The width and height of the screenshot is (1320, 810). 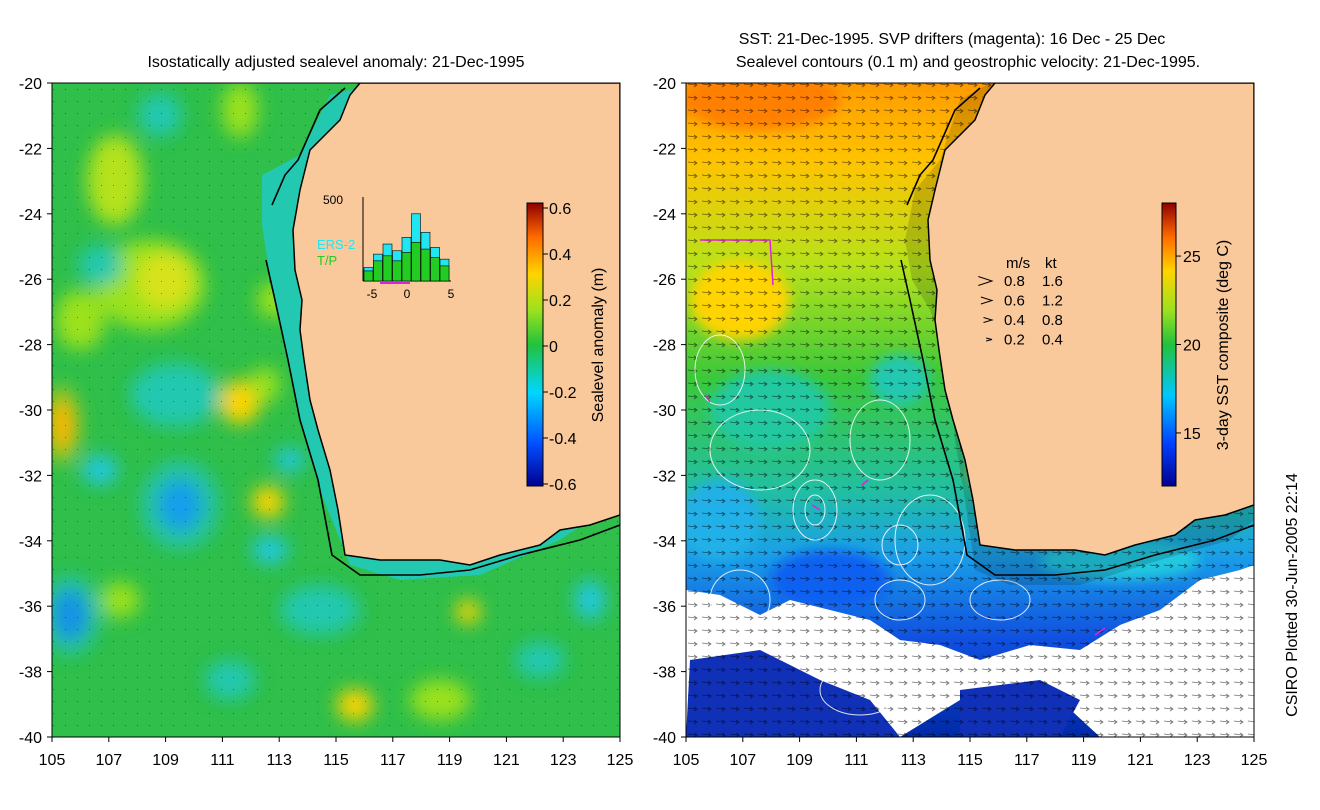 What do you see at coordinates (30, 673) in the screenshot?
I see `left-lat-tick-label: -38` at bounding box center [30, 673].